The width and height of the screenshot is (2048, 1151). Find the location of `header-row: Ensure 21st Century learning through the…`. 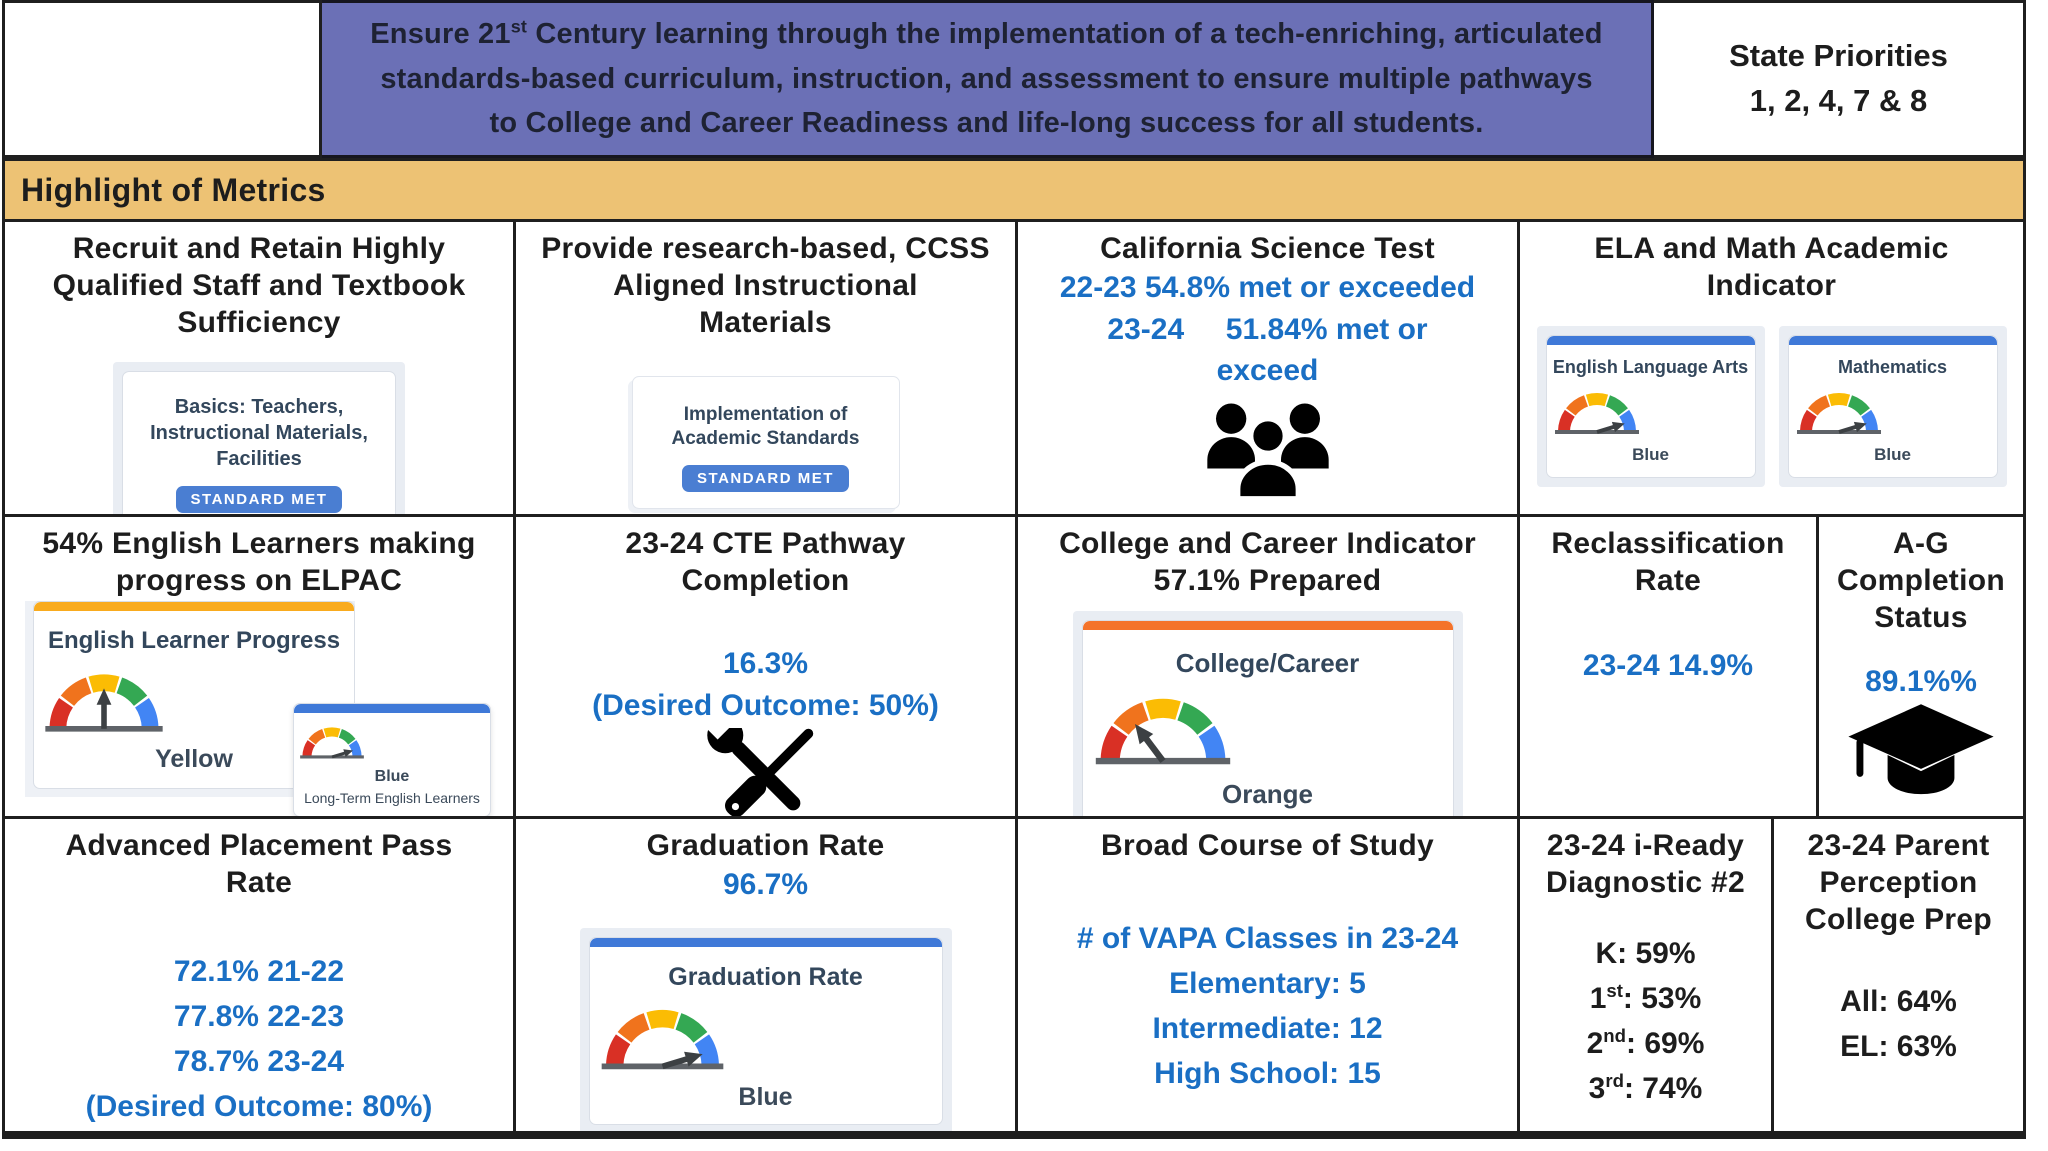

header-row: Ensure 21st Century learning through the… is located at coordinates (1014, 79).